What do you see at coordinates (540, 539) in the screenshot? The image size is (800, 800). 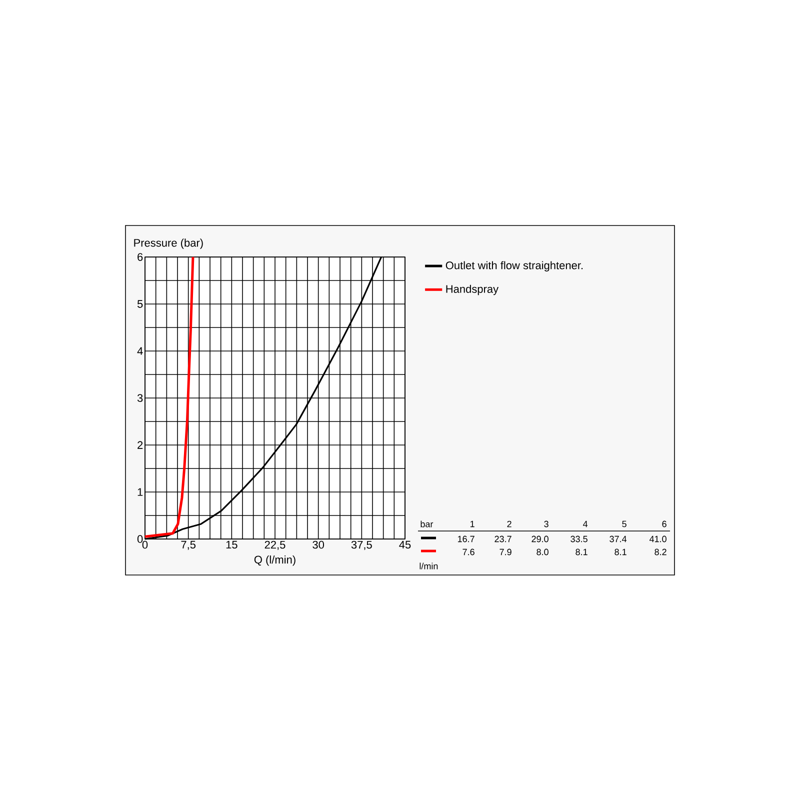 I see `text: 29.0` at bounding box center [540, 539].